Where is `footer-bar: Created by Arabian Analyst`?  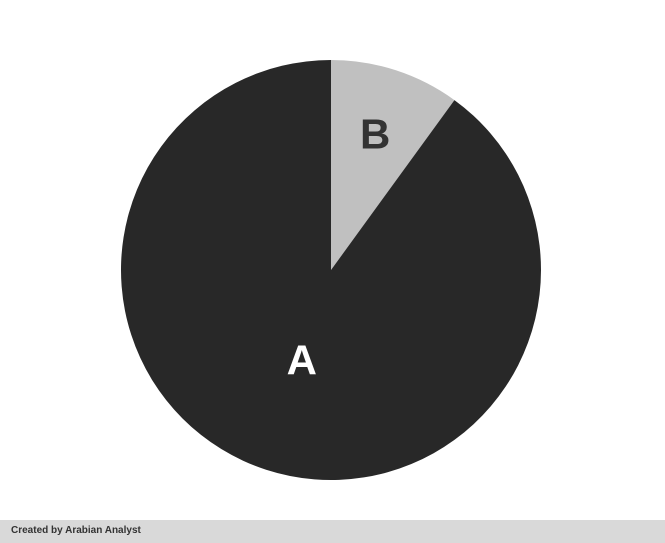 footer-bar: Created by Arabian Analyst is located at coordinates (332, 531).